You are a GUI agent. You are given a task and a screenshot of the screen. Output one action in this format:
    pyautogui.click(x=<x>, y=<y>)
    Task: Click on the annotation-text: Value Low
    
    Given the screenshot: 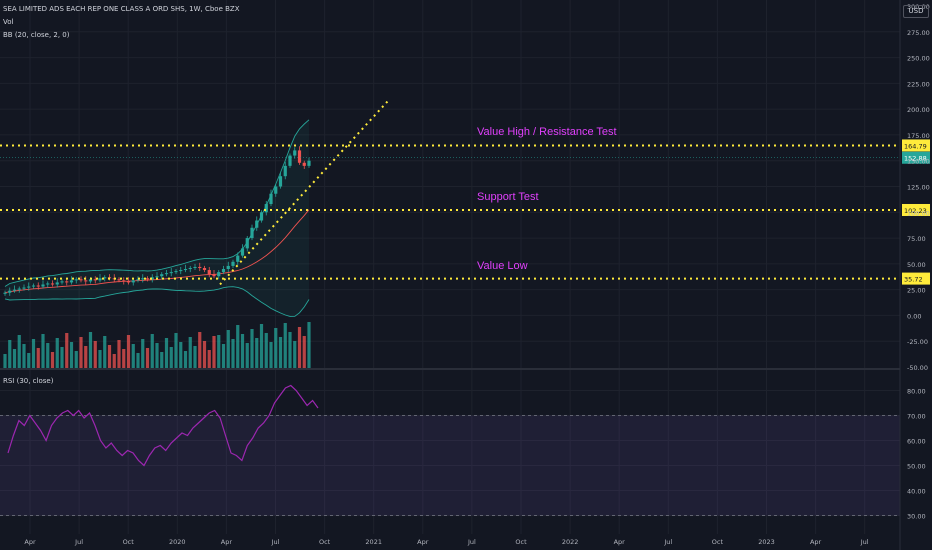 What is the action you would take?
    pyautogui.click(x=502, y=266)
    